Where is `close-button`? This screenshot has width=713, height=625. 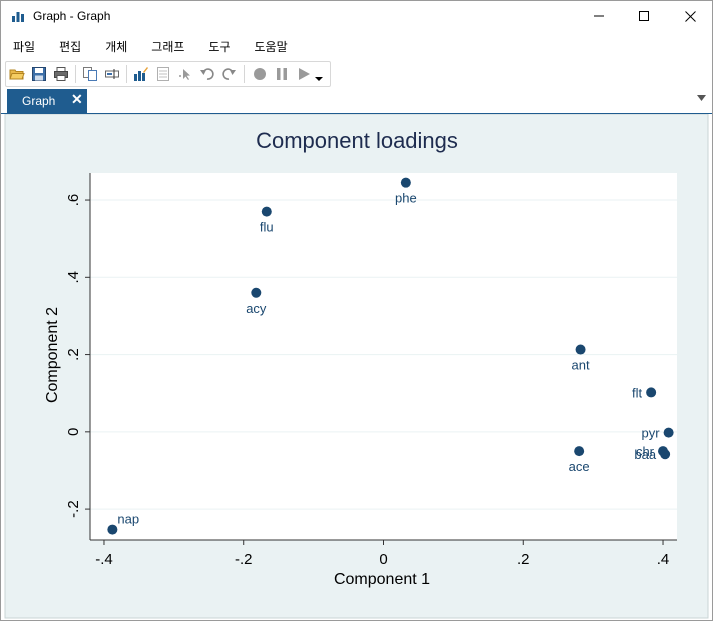 close-button is located at coordinates (690, 16).